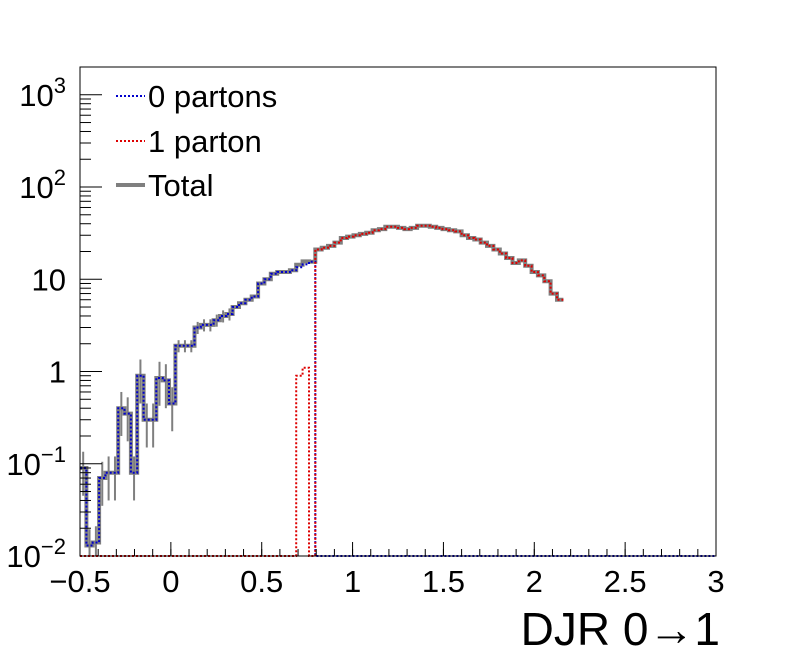  I want to click on legend: 0 partons 1 parton Total, so click(196, 141).